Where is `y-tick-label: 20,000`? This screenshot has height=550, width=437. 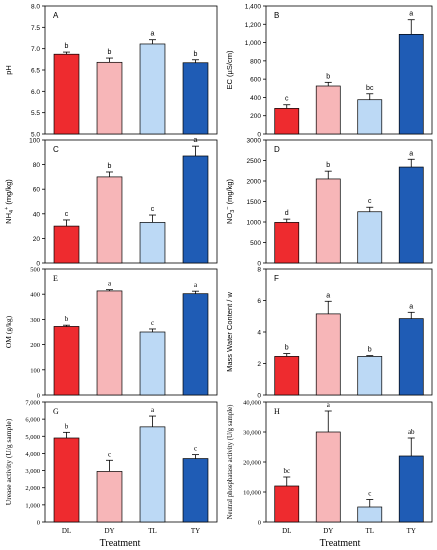 y-tick-label: 20,000 is located at coordinates (252, 463).